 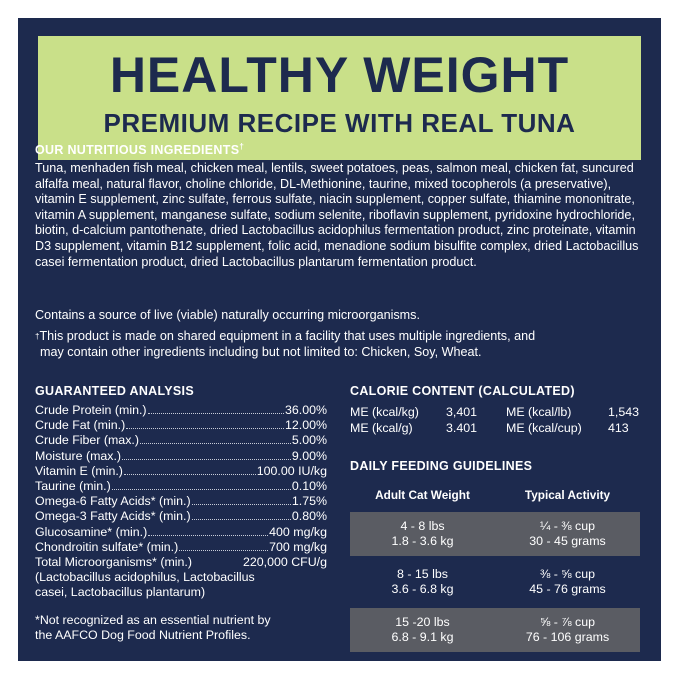 I want to click on analysis-row: Omega-6 Fatty Acids* (min.) 1.75%, so click(x=181, y=501).